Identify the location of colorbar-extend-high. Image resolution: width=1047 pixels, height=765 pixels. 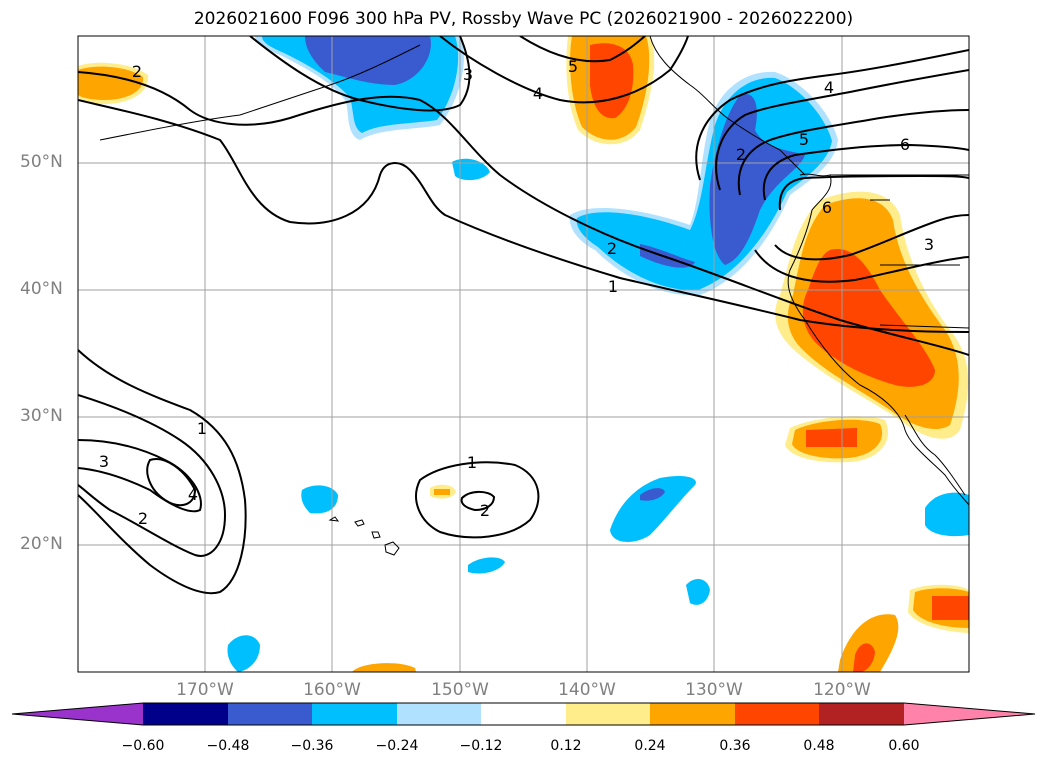
(969, 714).